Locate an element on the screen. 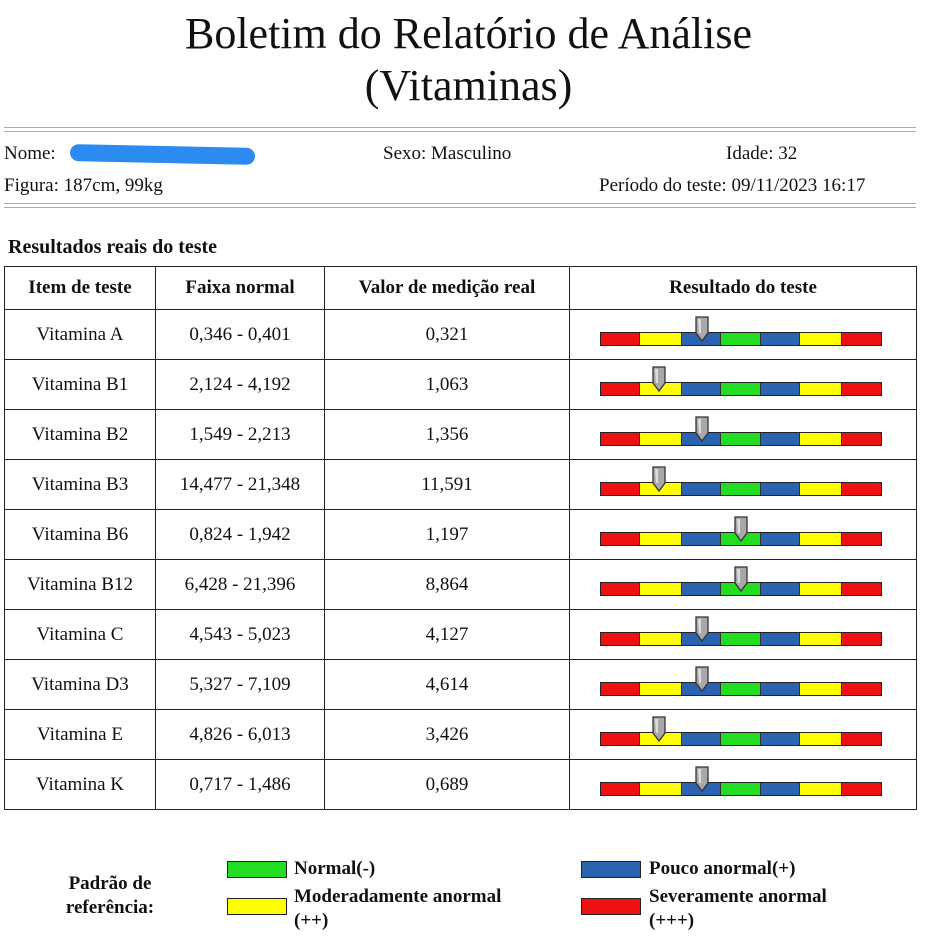 The image size is (937, 944). item-cell: Vitamina B1 is located at coordinates (80, 384).